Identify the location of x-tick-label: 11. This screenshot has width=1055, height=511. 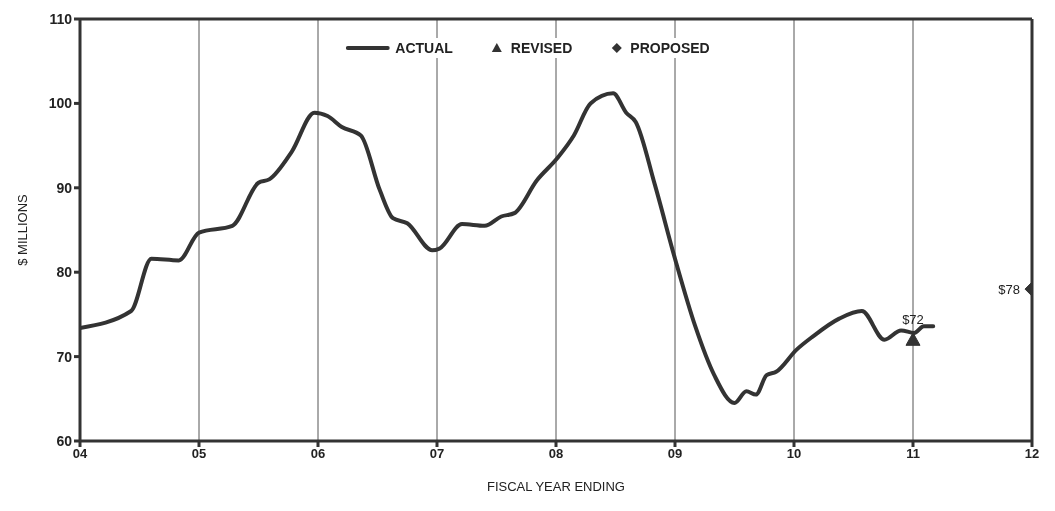
(913, 454).